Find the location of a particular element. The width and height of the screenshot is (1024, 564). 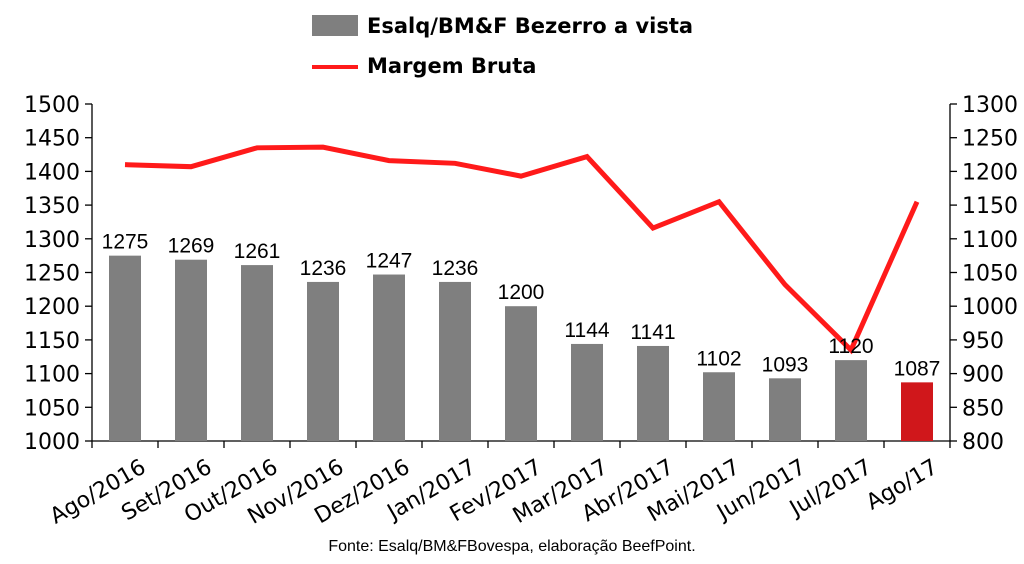

y-right-tick-label: 1000 is located at coordinates (990, 307).